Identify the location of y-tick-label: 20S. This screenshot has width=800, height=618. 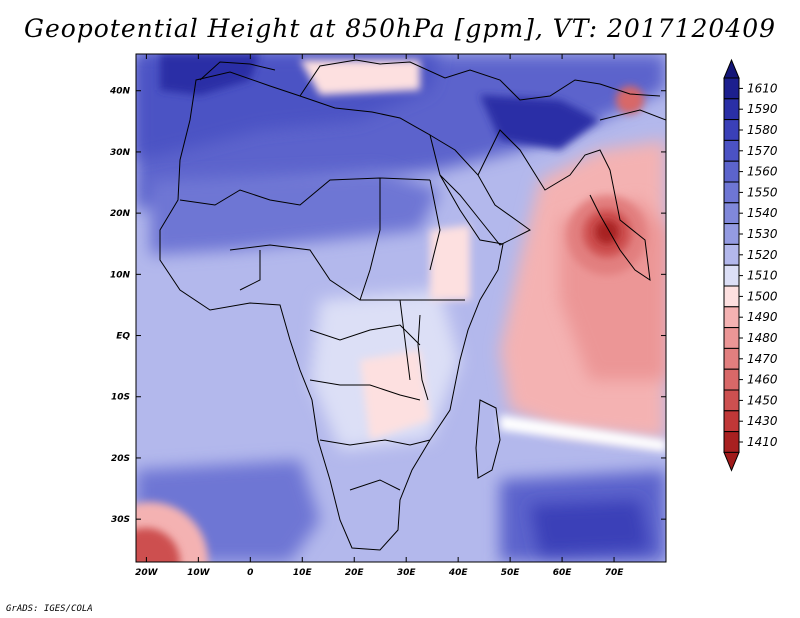
(120, 459).